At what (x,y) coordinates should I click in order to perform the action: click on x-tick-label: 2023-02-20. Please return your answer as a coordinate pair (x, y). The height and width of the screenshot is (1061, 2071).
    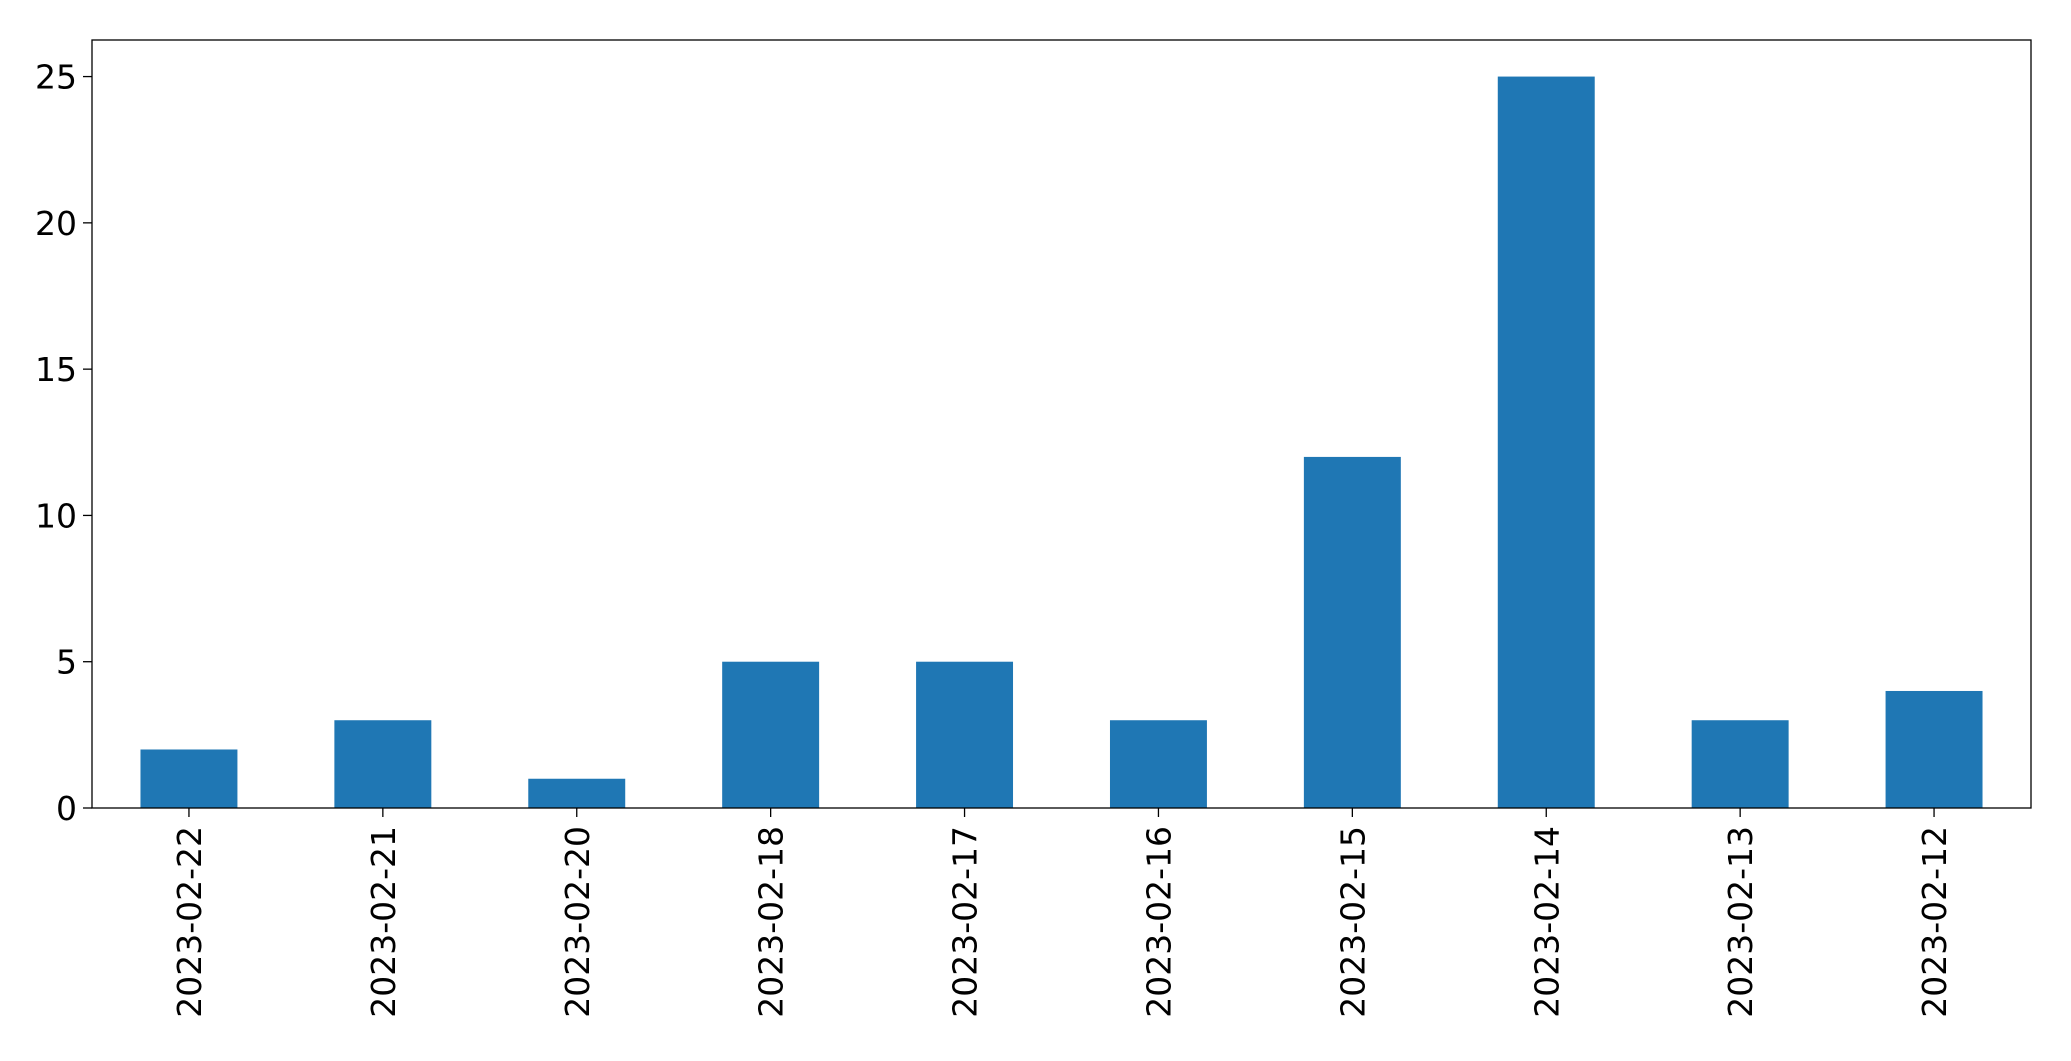
    Looking at the image, I should click on (577, 922).